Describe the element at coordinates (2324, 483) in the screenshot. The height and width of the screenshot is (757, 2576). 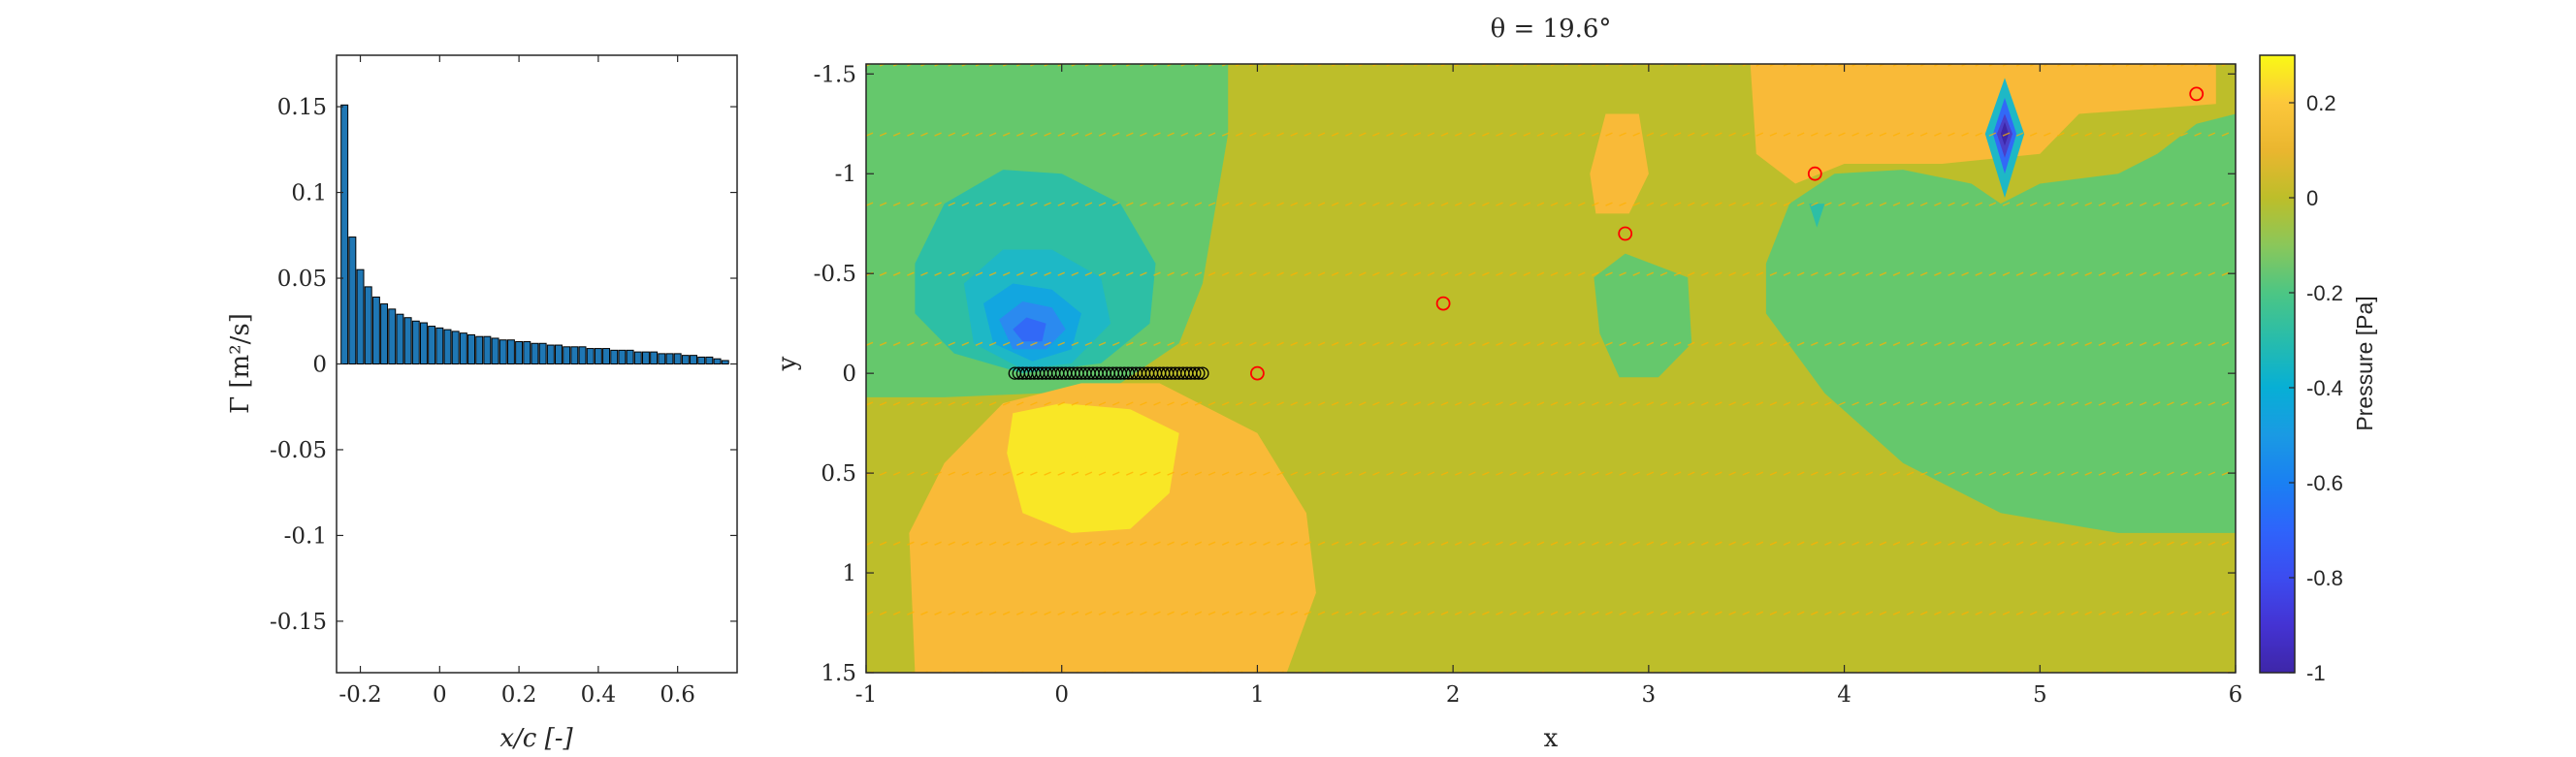
I see `colorbar-tick-label: -0.6` at that location.